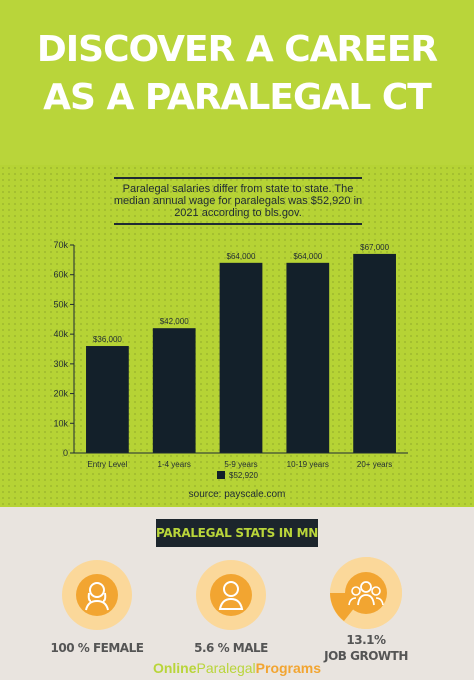 The height and width of the screenshot is (680, 474). What do you see at coordinates (174, 464) in the screenshot?
I see `x-tick-label: 1-4 years` at bounding box center [174, 464].